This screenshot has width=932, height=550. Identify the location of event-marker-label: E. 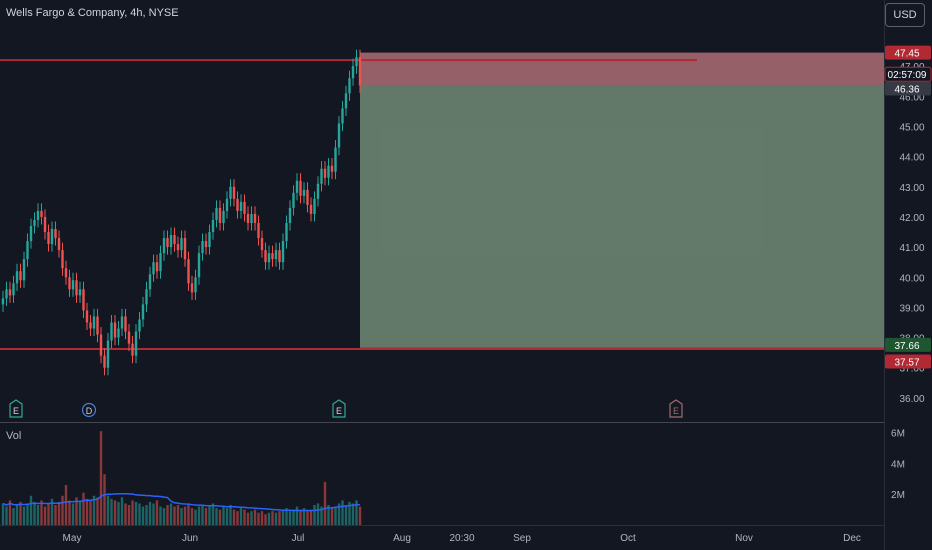
(16, 411).